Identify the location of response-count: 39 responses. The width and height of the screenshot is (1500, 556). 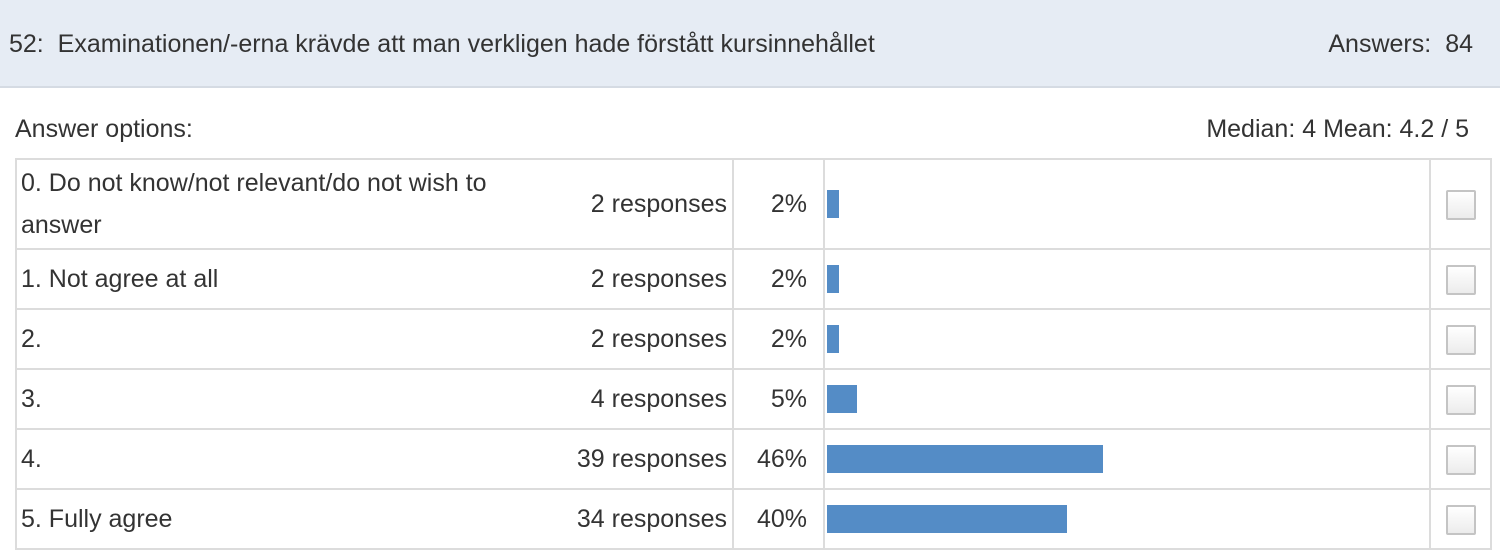
(651, 459).